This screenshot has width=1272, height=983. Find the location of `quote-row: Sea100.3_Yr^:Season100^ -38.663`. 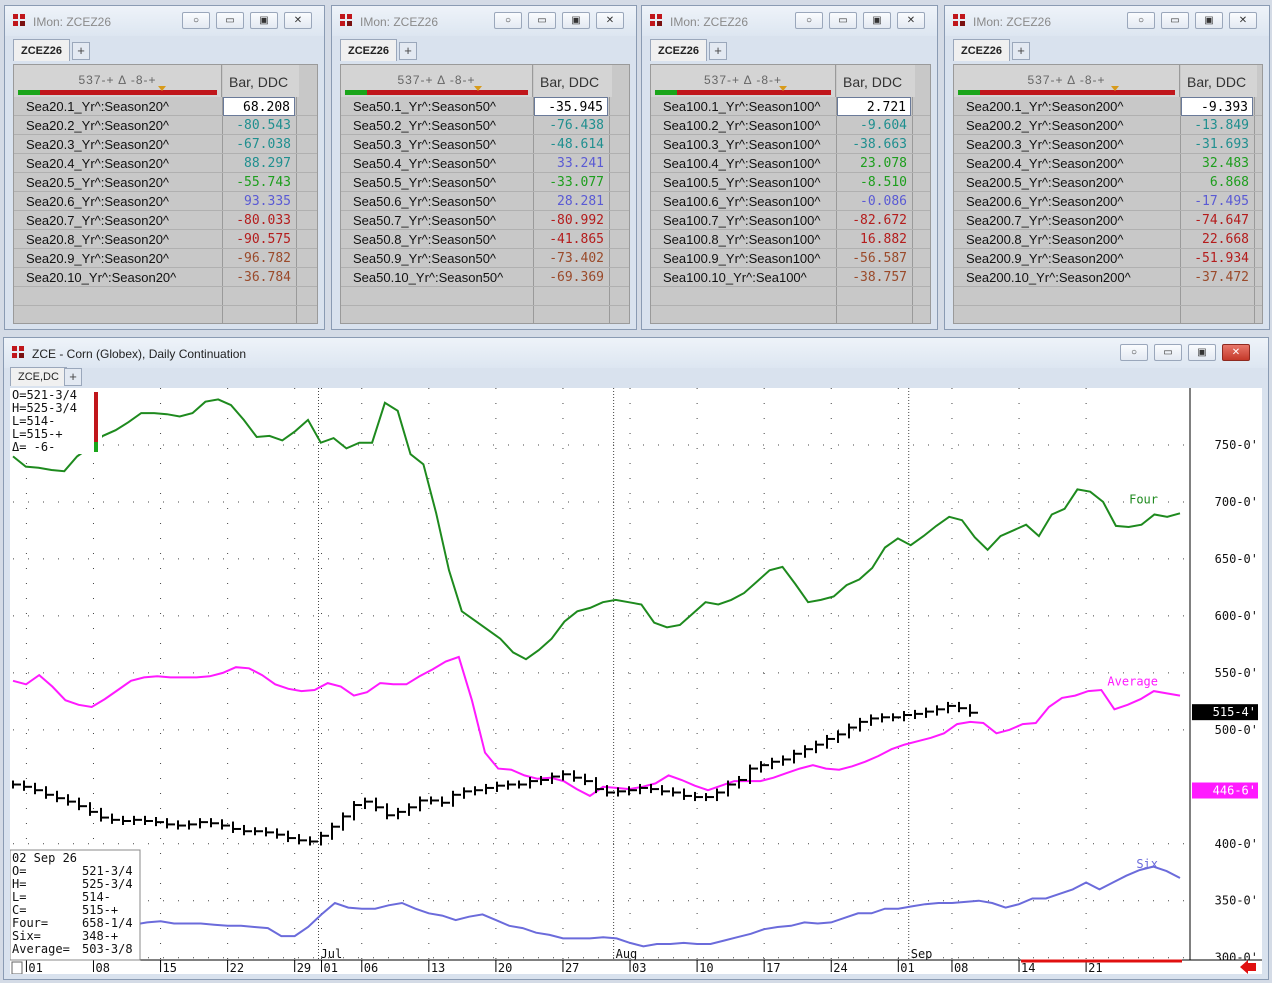

quote-row: Sea100.3_Yr^:Season100^ -38.663 is located at coordinates (790, 144).